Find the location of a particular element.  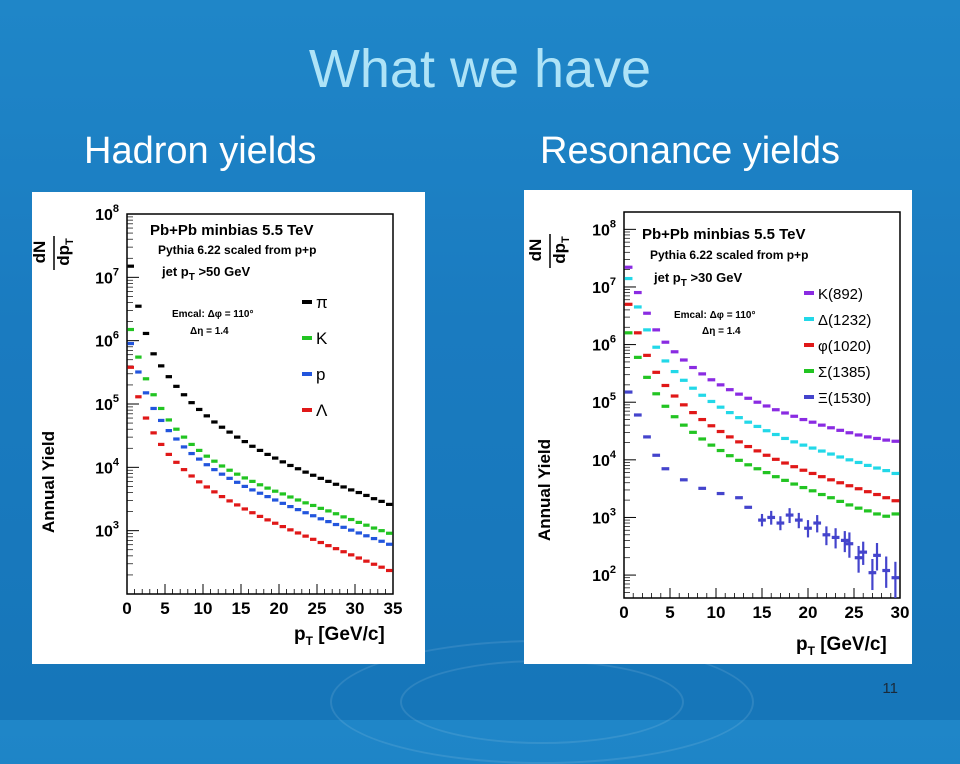

slide-title: What we have is located at coordinates (480, 69).